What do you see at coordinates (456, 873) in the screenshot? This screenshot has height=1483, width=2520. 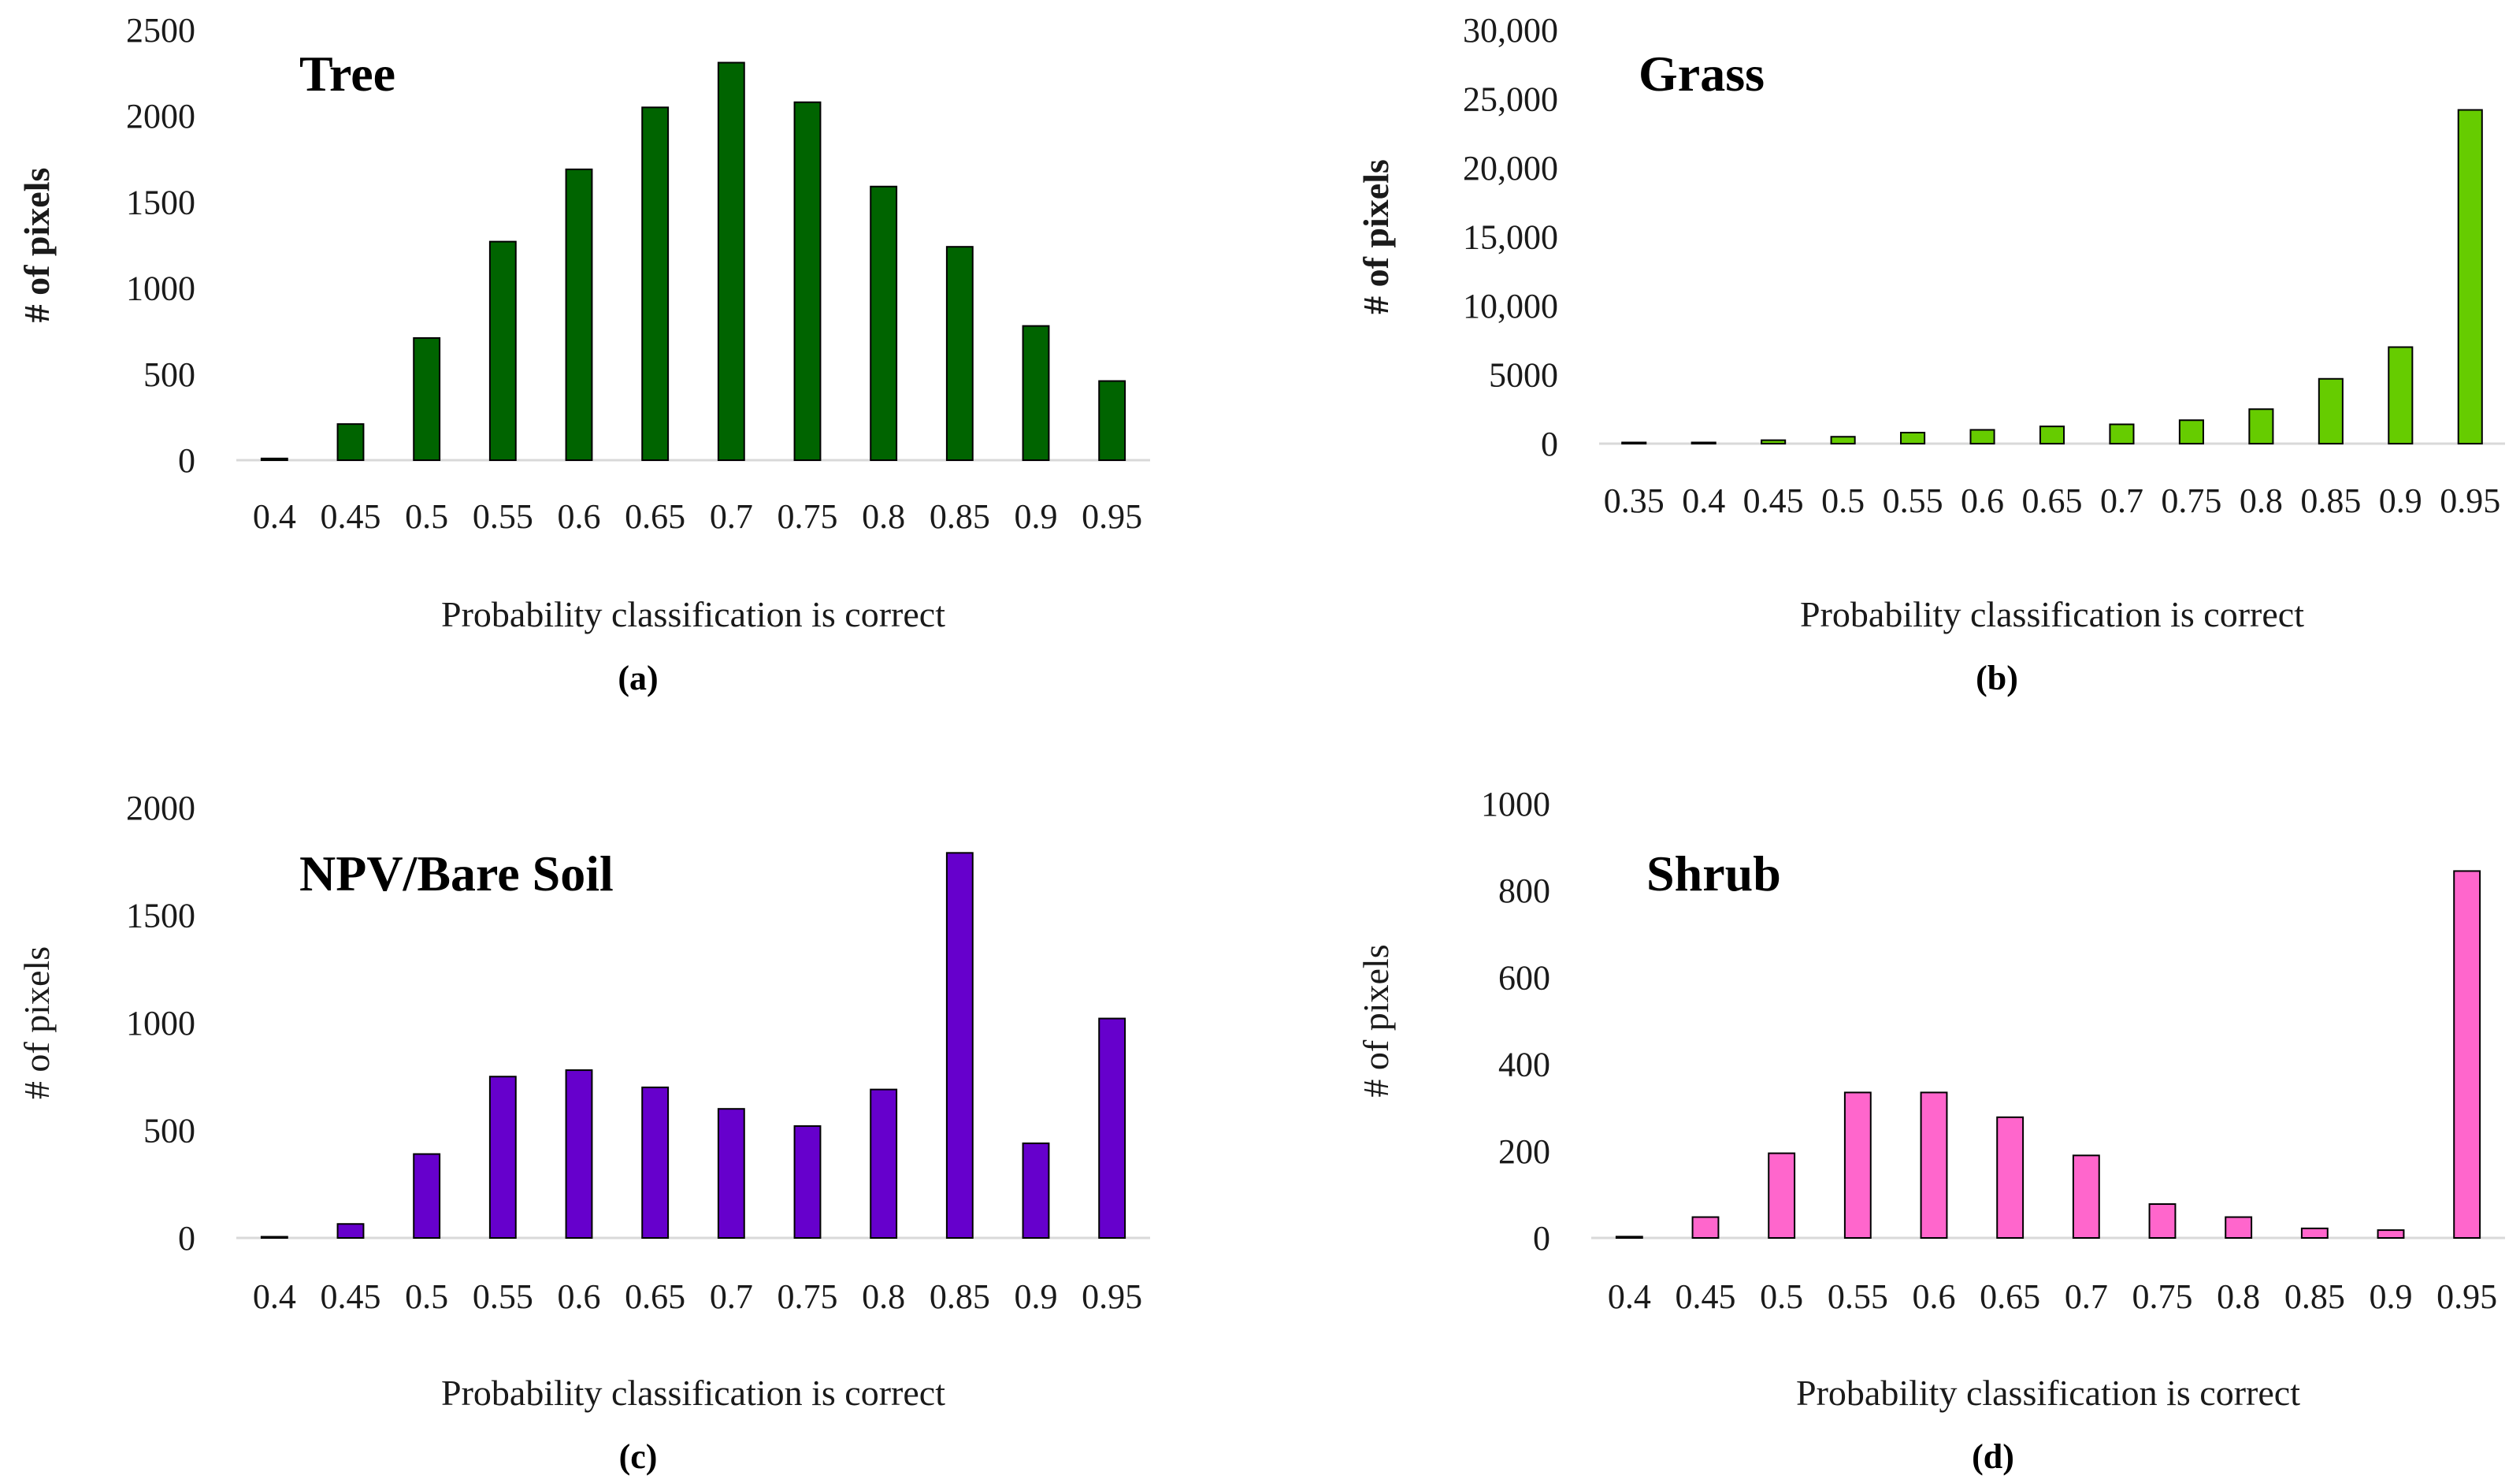 I see `chart-title: NPV/Bare Soil` at bounding box center [456, 873].